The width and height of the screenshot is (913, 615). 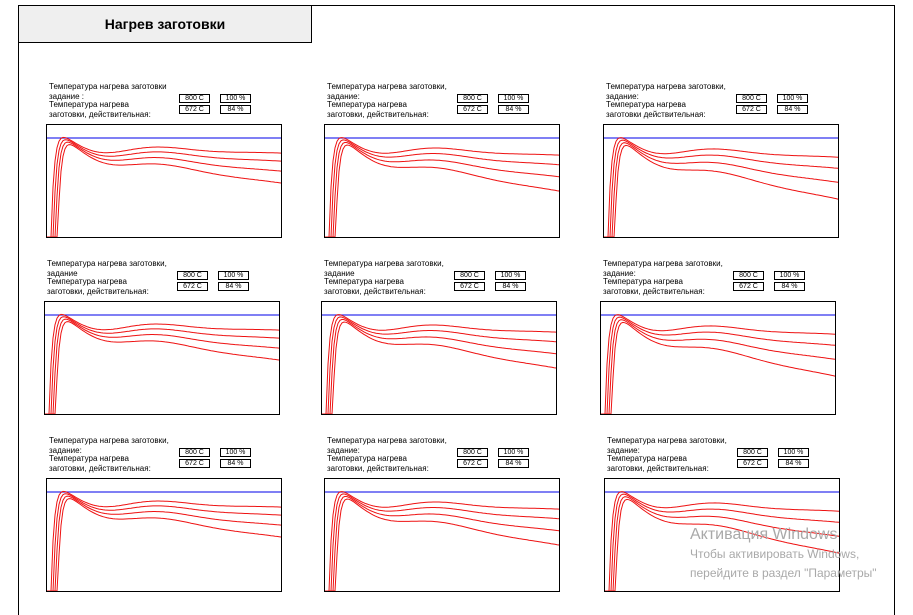 I want to click on screen-title: Нагрев заготовки, so click(x=165, y=24).